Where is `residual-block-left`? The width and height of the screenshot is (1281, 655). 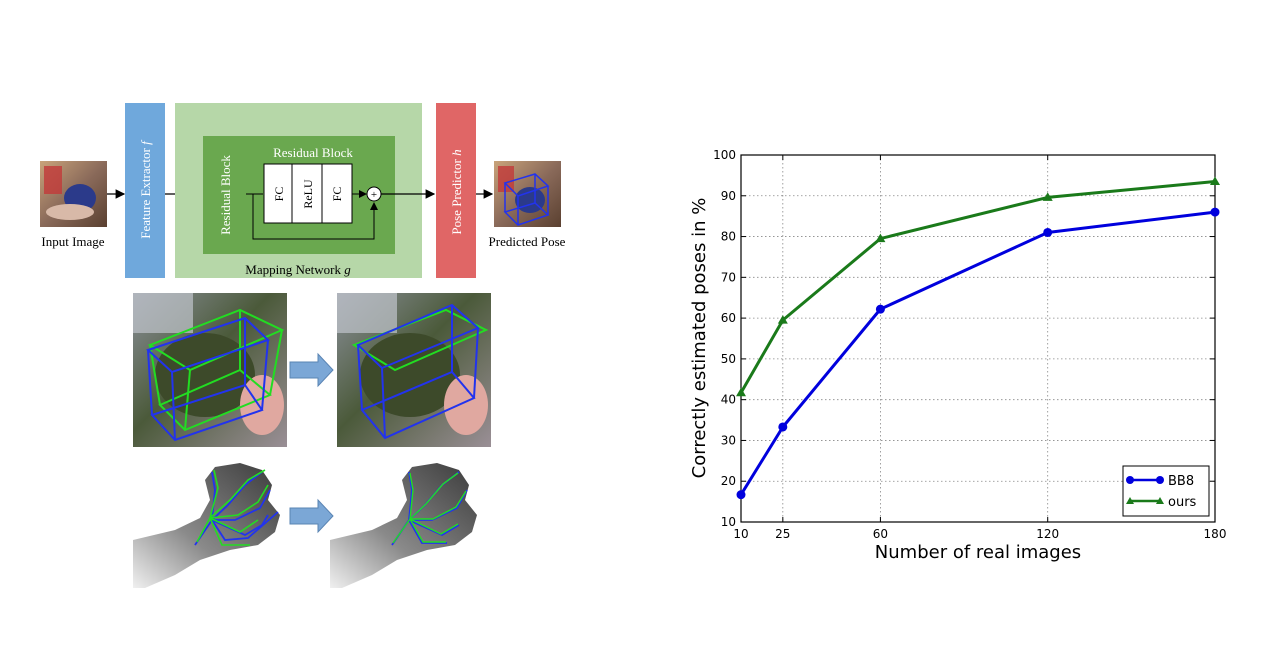
residual-block-left is located at coordinates (224, 195).